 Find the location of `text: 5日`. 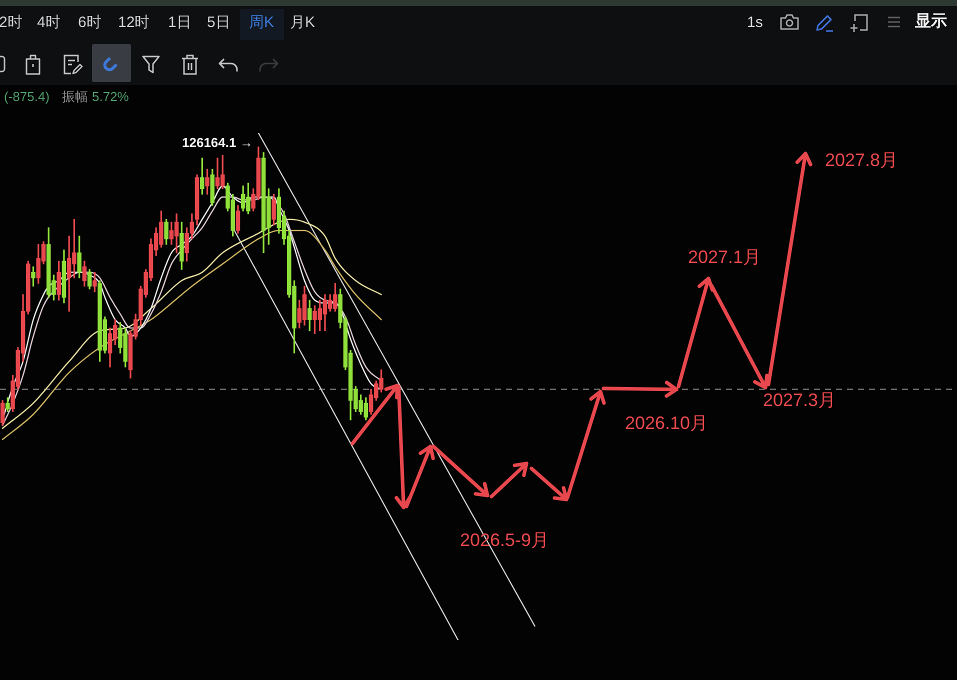

text: 5日 is located at coordinates (218, 22).